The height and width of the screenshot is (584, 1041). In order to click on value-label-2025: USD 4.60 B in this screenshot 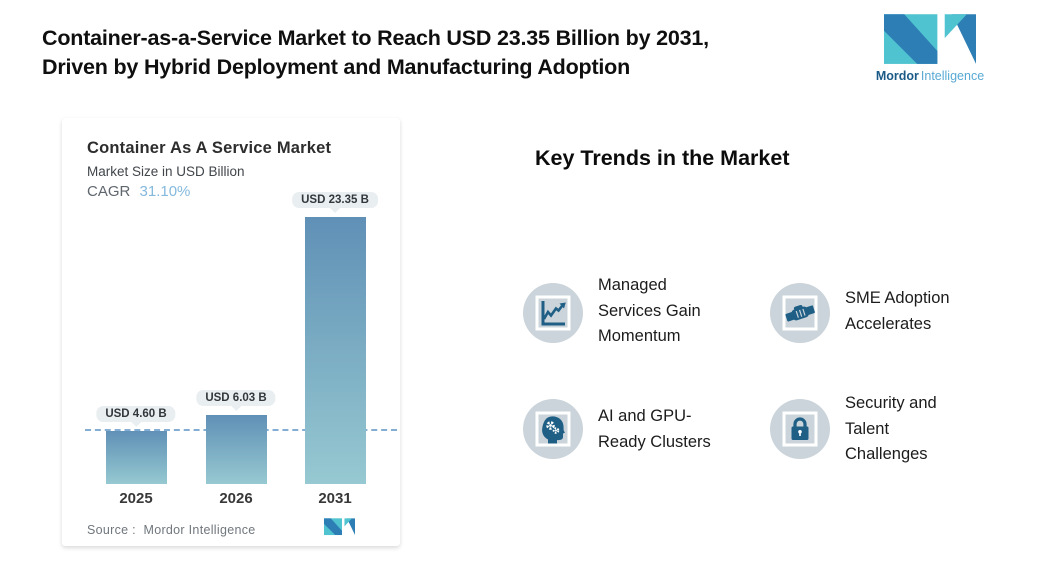, I will do `click(136, 414)`.